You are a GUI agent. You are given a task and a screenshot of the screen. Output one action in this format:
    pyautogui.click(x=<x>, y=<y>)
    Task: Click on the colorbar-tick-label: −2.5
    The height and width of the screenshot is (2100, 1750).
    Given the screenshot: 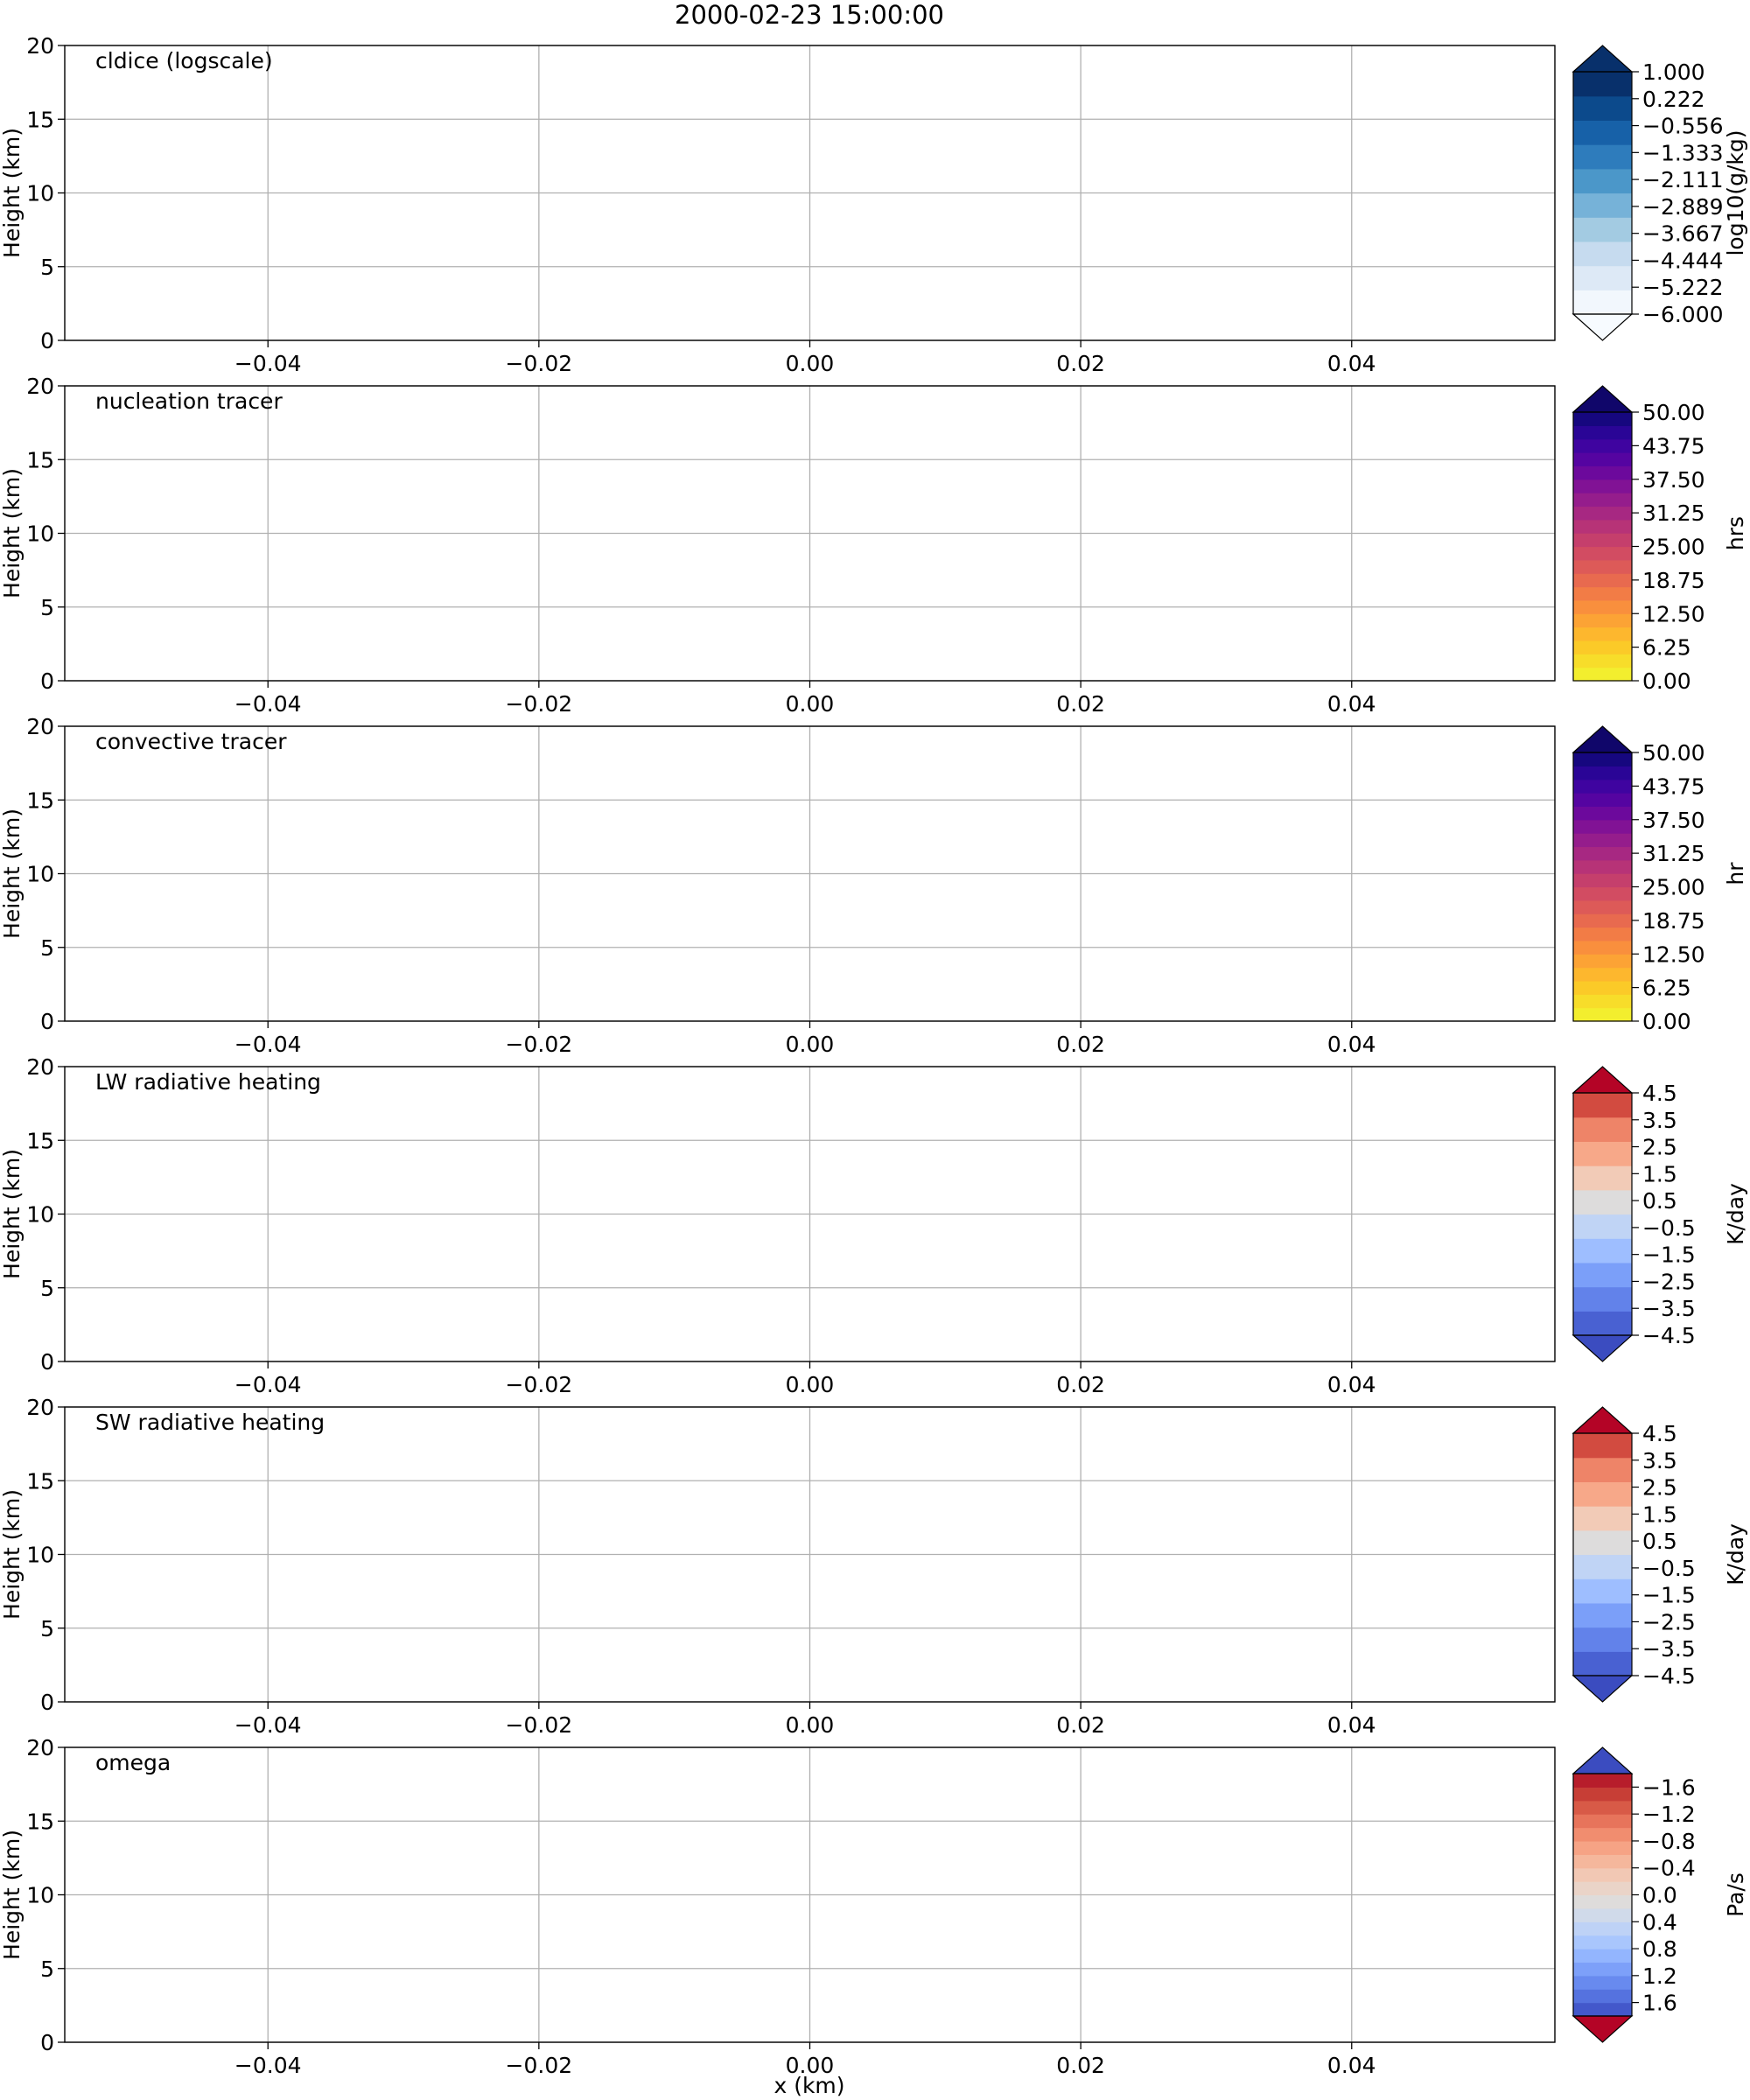 What is the action you would take?
    pyautogui.click(x=1669, y=1281)
    